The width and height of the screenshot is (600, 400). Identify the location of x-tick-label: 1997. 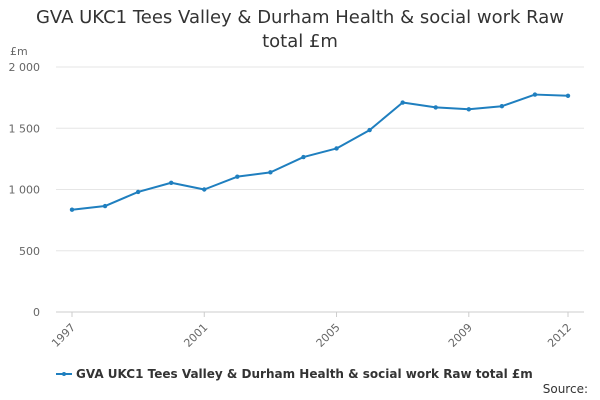
(63, 335).